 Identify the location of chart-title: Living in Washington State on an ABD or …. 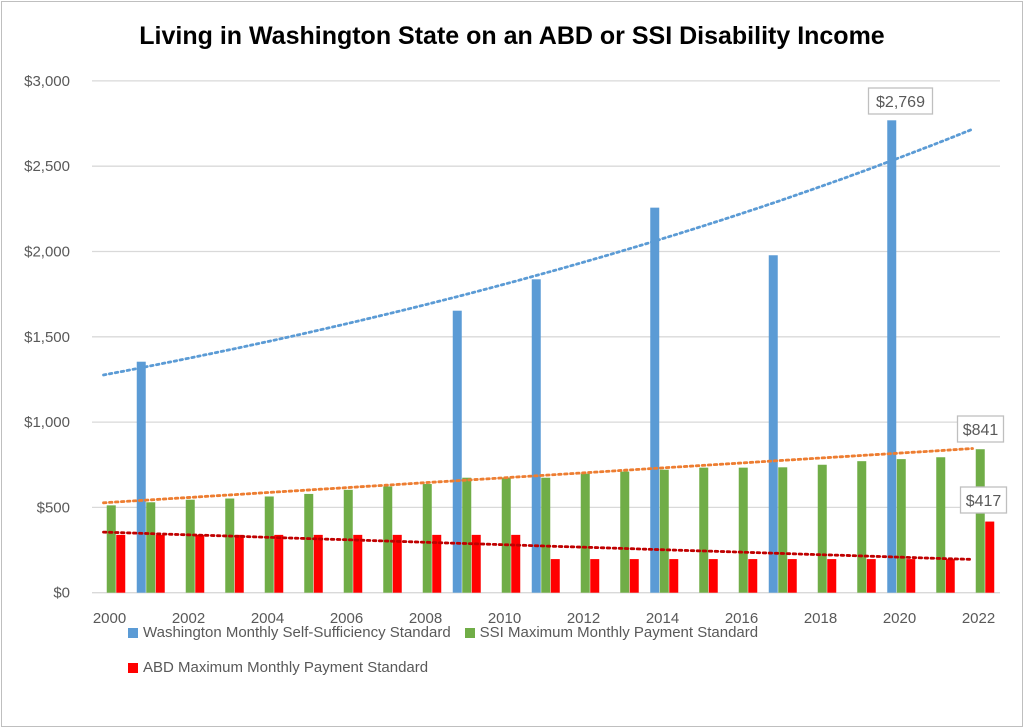
(512, 36).